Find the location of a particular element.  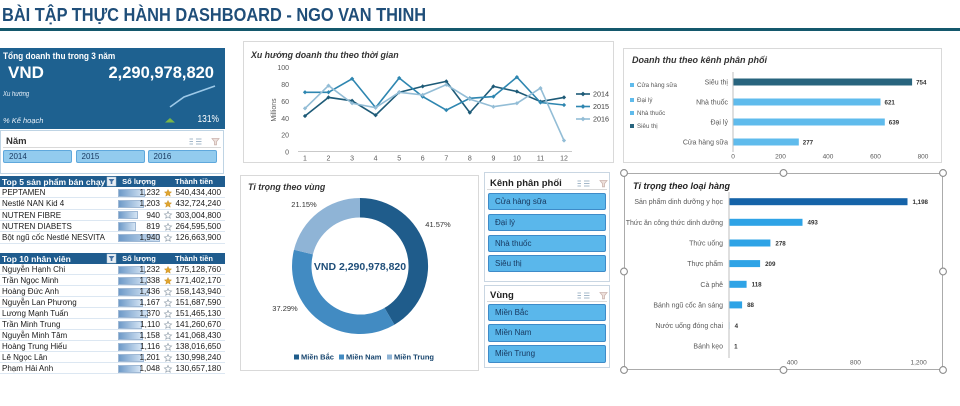

svg-text: 118 is located at coordinates (757, 285).